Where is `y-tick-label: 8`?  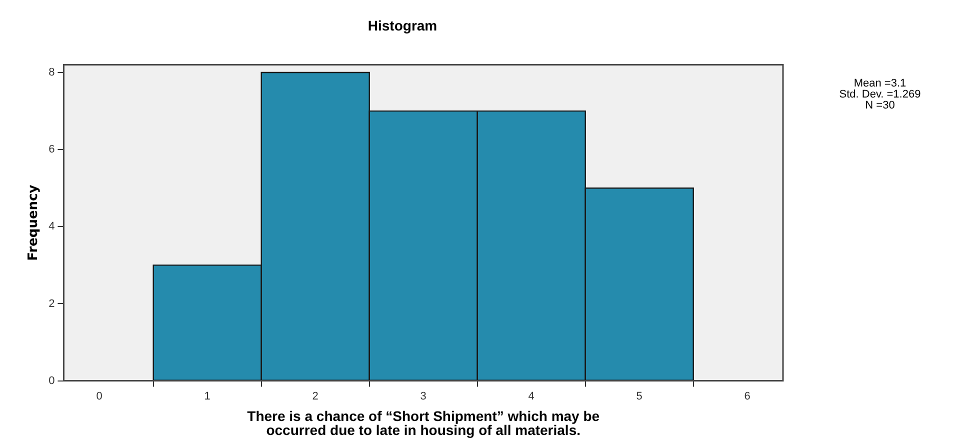
y-tick-label: 8 is located at coordinates (51, 72).